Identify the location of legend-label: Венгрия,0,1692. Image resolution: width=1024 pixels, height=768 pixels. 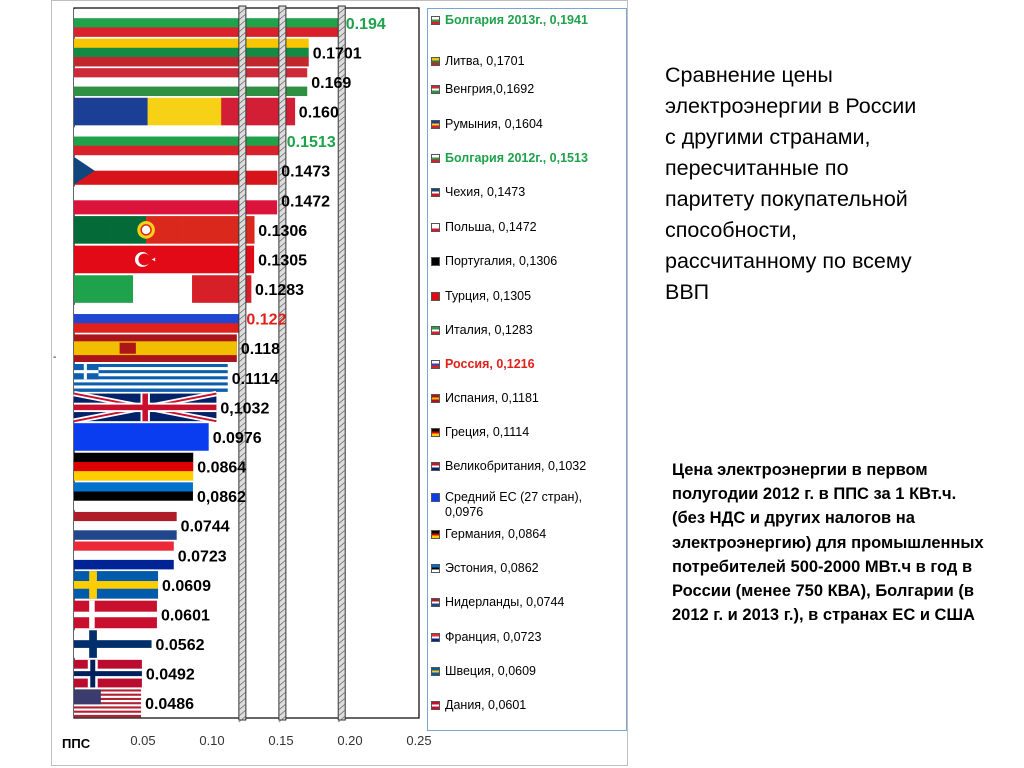
(490, 89).